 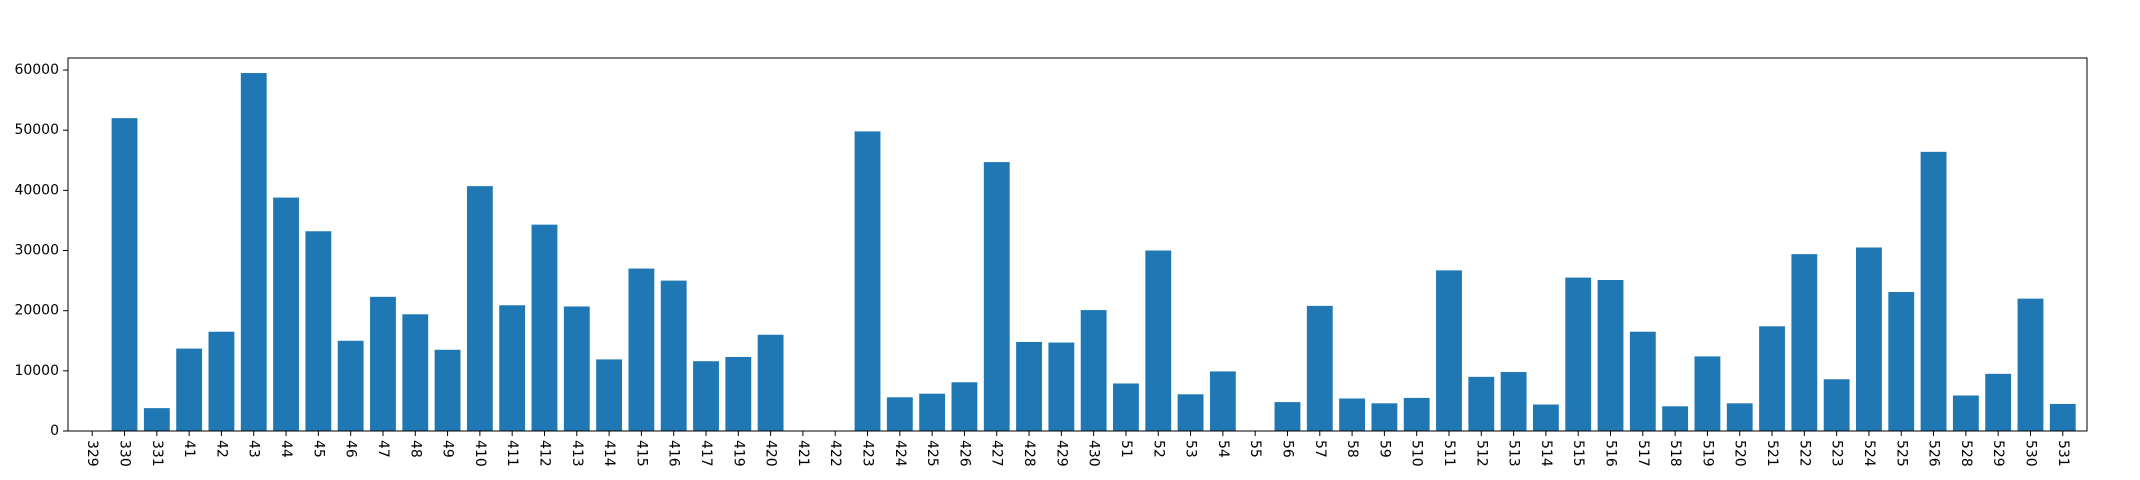 I want to click on y-tick-label-40000: 40000, so click(x=36, y=190).